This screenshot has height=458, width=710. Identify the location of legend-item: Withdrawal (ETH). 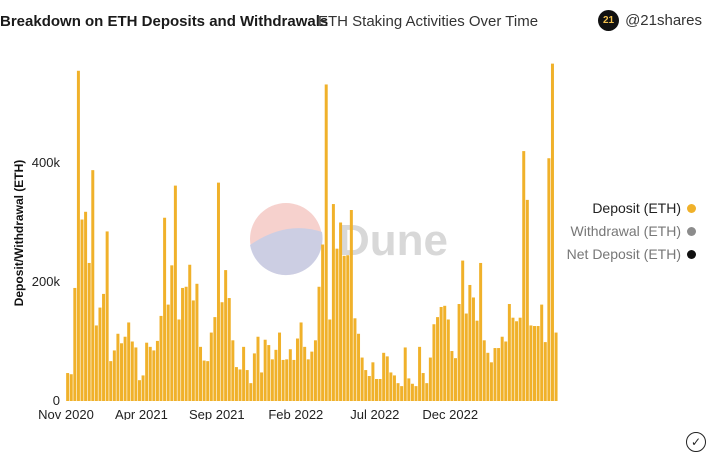
(631, 231).